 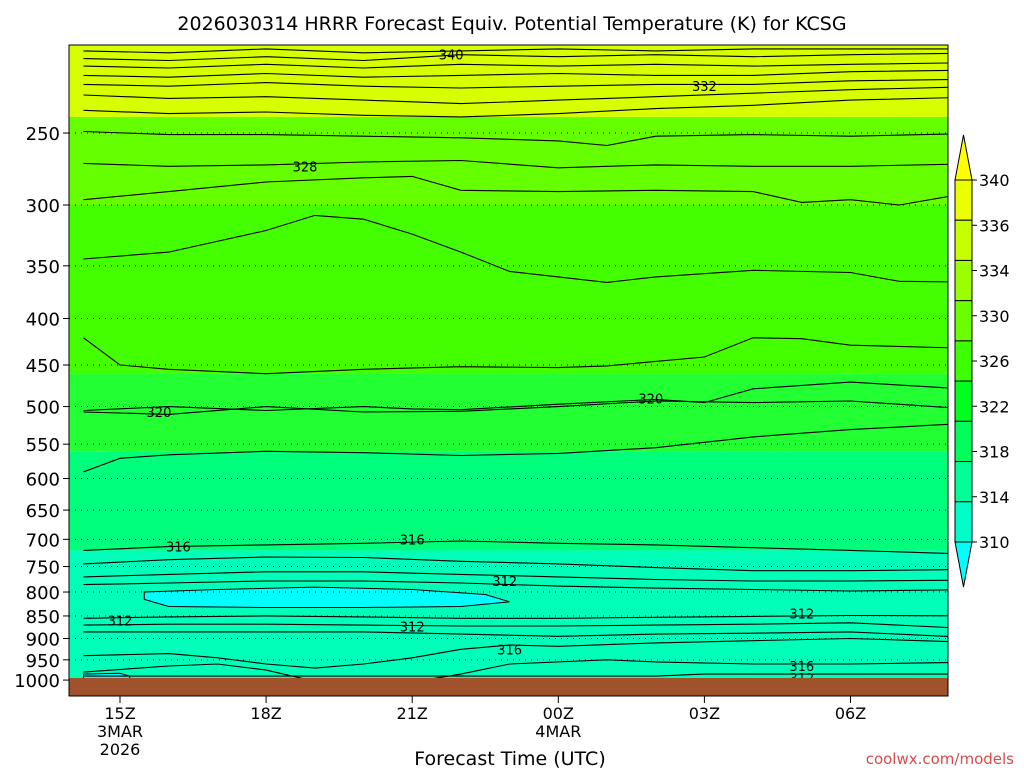 I want to click on colorbar-label-340: 340, so click(x=994, y=180).